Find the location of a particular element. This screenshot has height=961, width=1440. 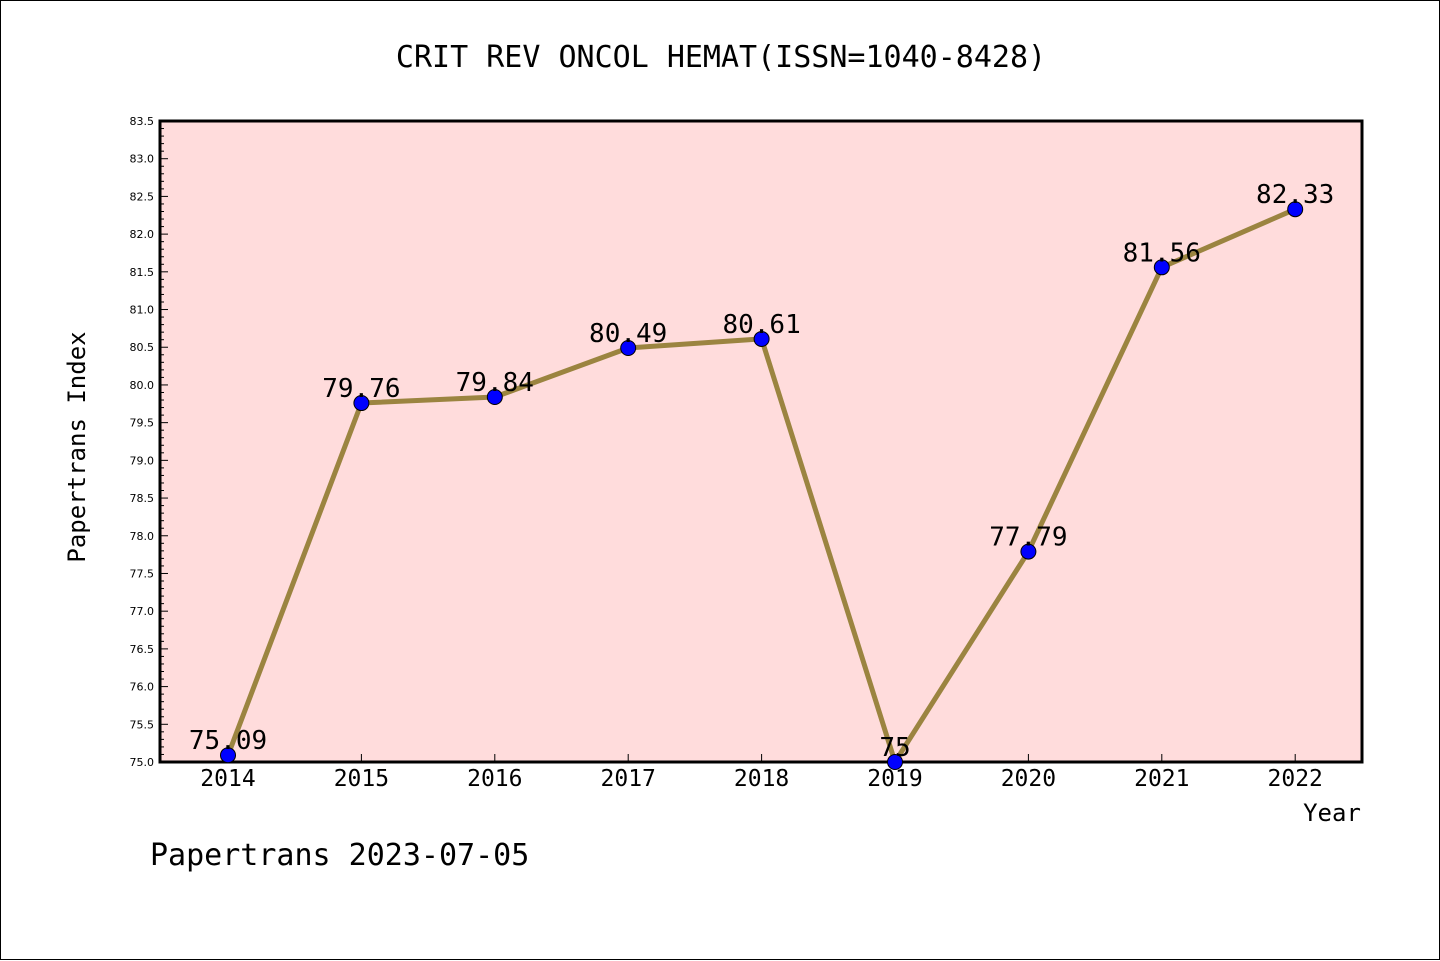

y-tick-label: 79.5 is located at coordinates (142, 423).